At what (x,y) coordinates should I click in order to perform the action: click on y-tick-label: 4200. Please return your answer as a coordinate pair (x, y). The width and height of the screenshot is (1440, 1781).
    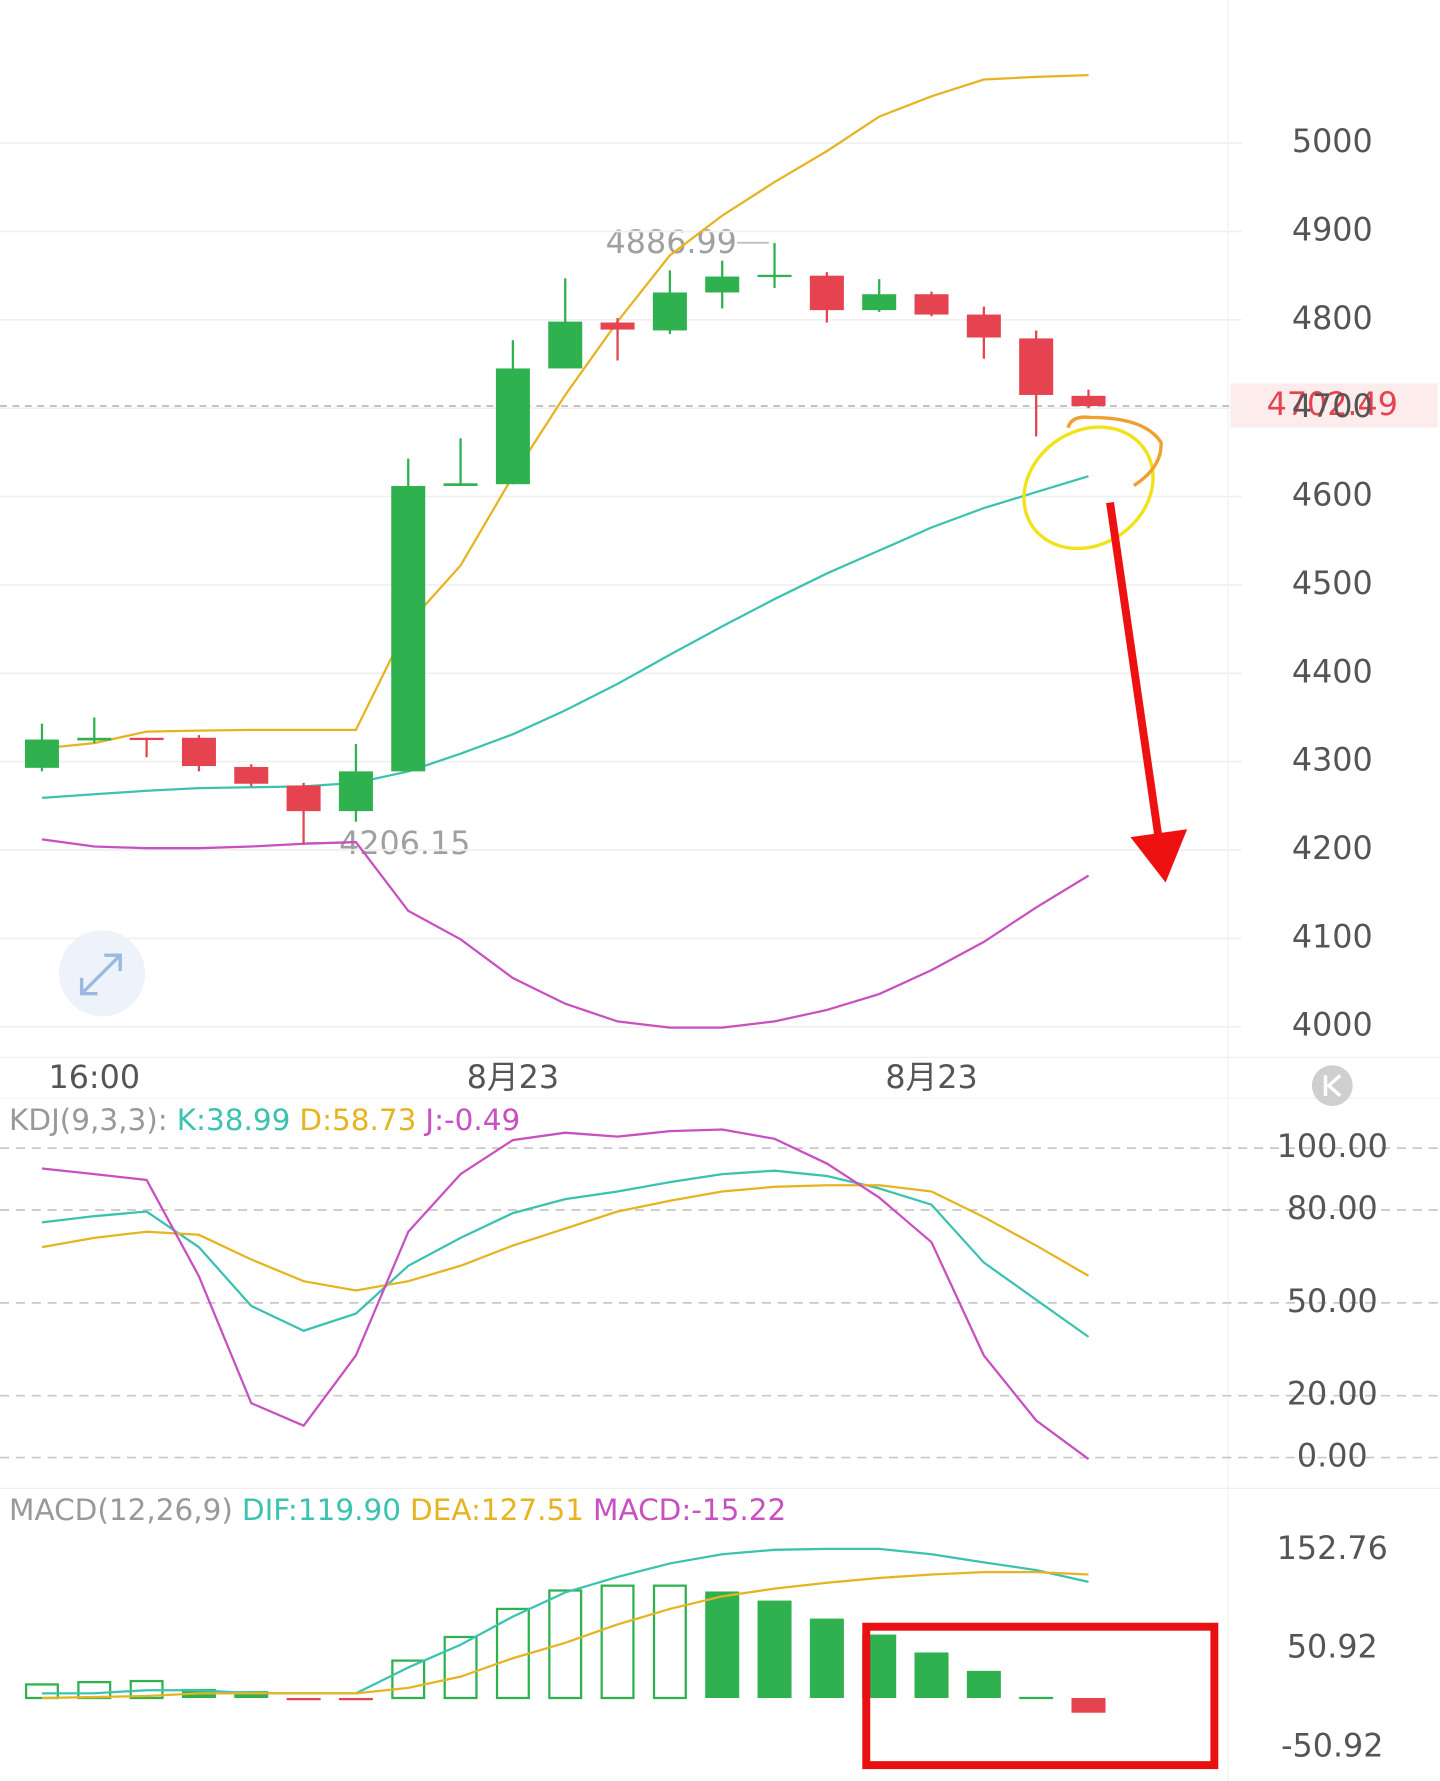
    Looking at the image, I should click on (1332, 849).